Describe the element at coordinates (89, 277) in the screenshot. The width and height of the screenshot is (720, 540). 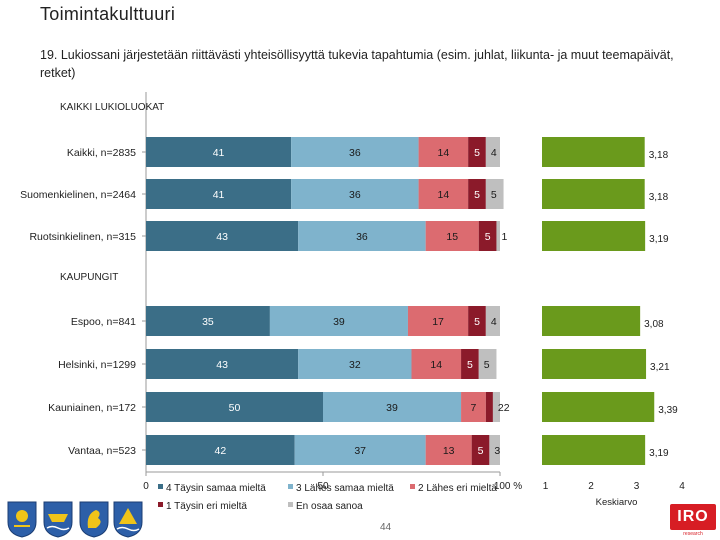
I see `group-label: KAUPUNGIT` at that location.